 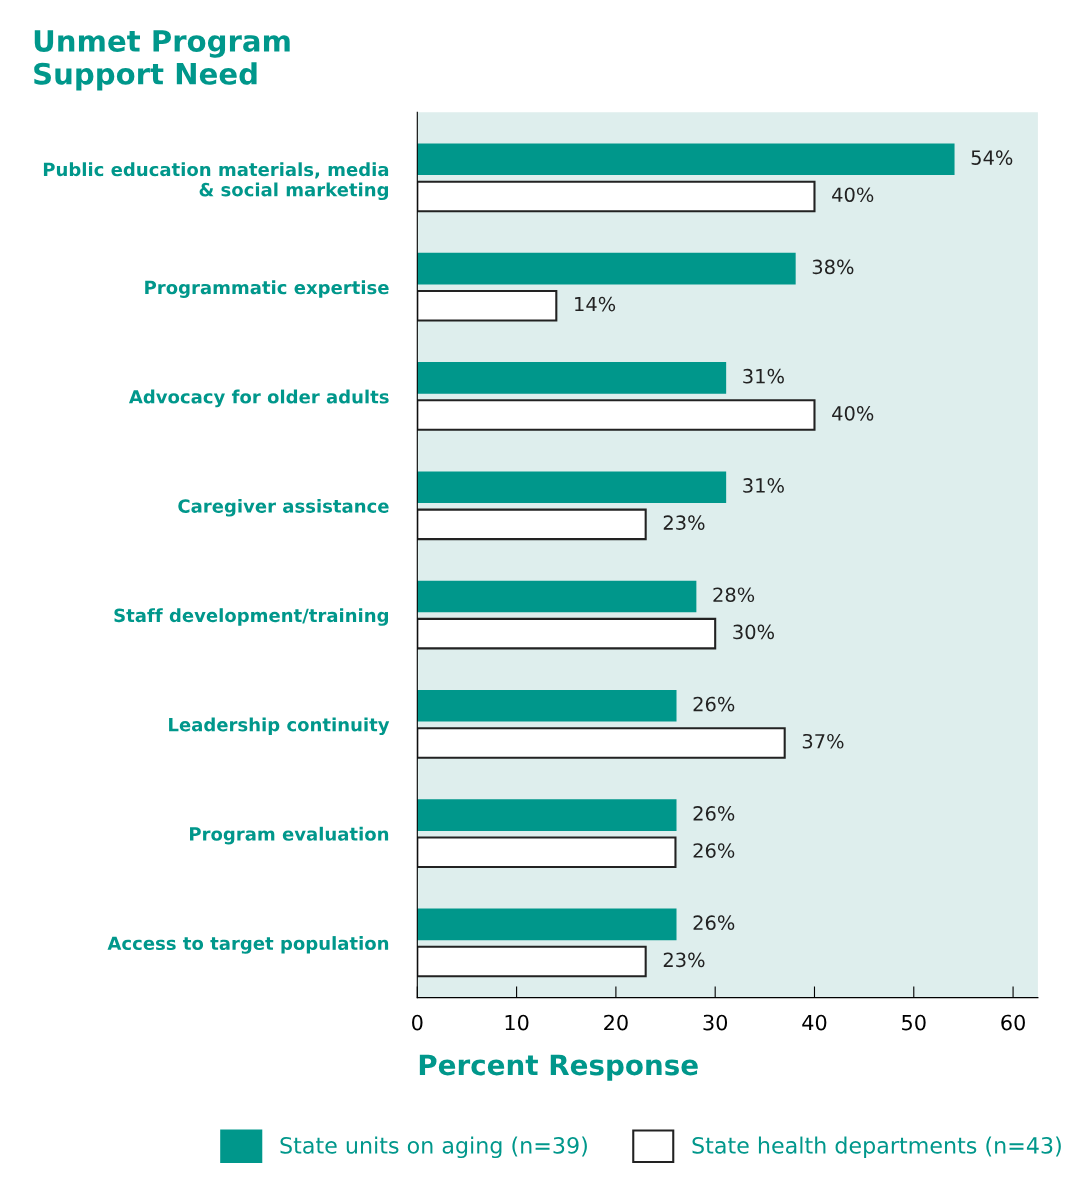 What do you see at coordinates (1013, 1022) in the screenshot?
I see `x-tick-label: 60` at bounding box center [1013, 1022].